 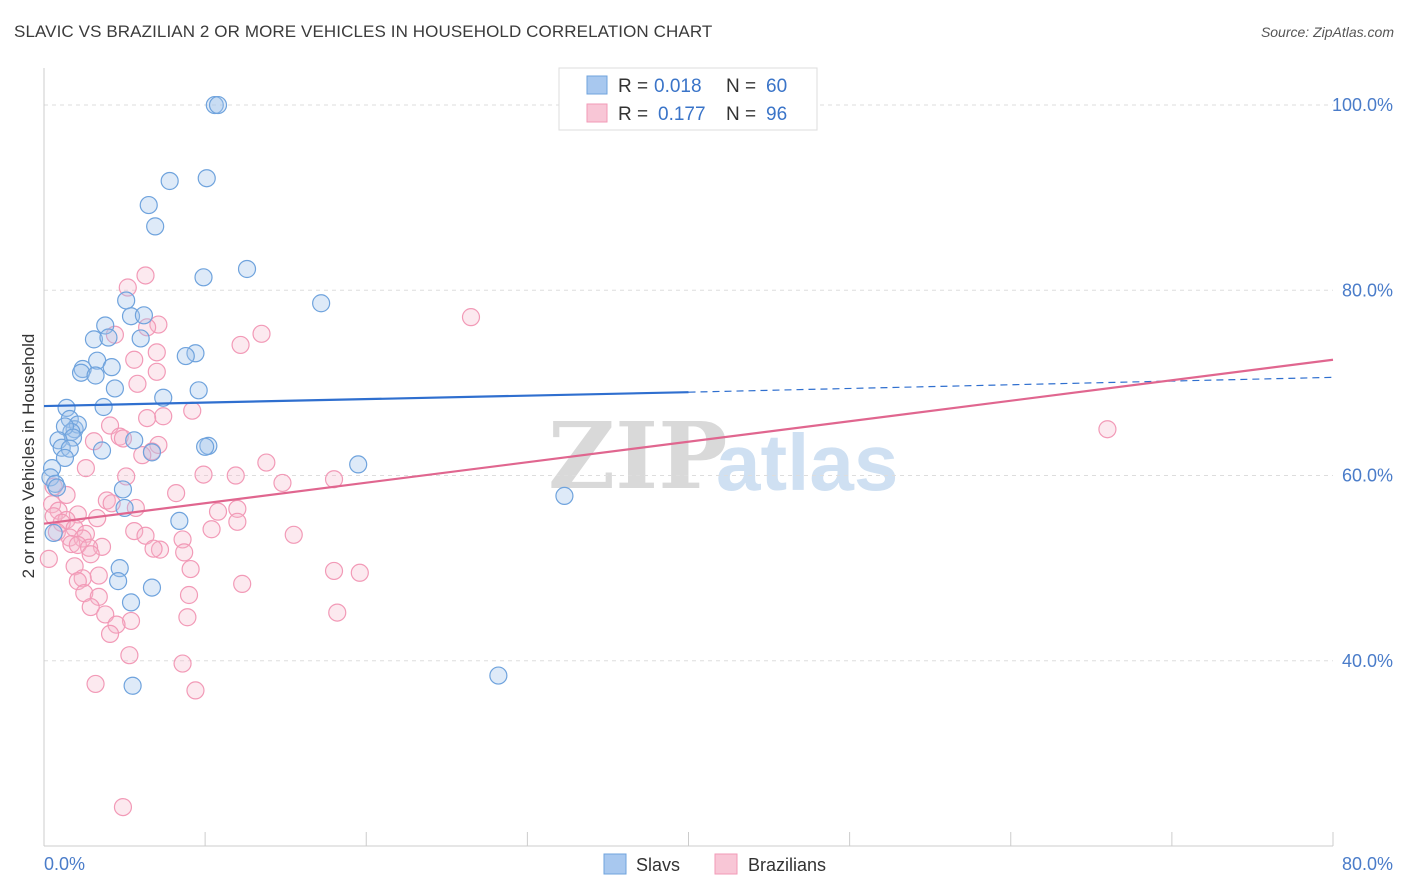 What do you see at coordinates (688, 99) in the screenshot?
I see `top-legend: R = 0.018 N = 60 R = 0.177 N = 96` at bounding box center [688, 99].